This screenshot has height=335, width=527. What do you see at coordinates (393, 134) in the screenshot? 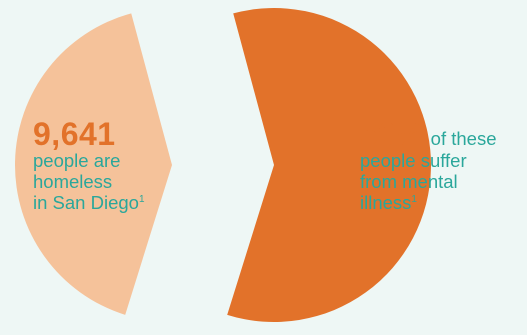
I see `mental-illness-percent: 59%` at bounding box center [393, 134].